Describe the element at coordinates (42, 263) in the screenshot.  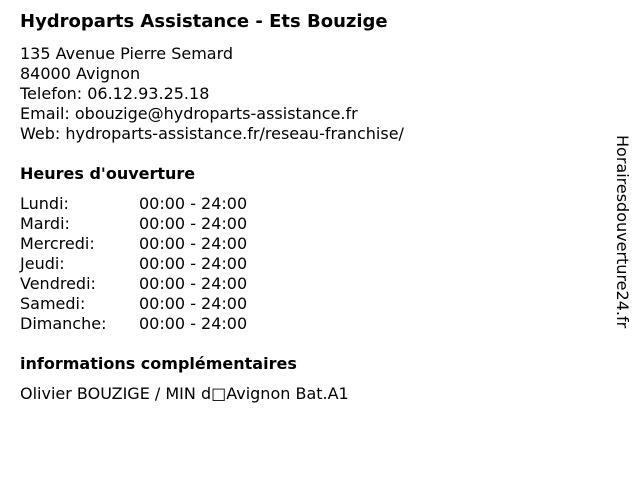
I see `day: Jeudi:` at that location.